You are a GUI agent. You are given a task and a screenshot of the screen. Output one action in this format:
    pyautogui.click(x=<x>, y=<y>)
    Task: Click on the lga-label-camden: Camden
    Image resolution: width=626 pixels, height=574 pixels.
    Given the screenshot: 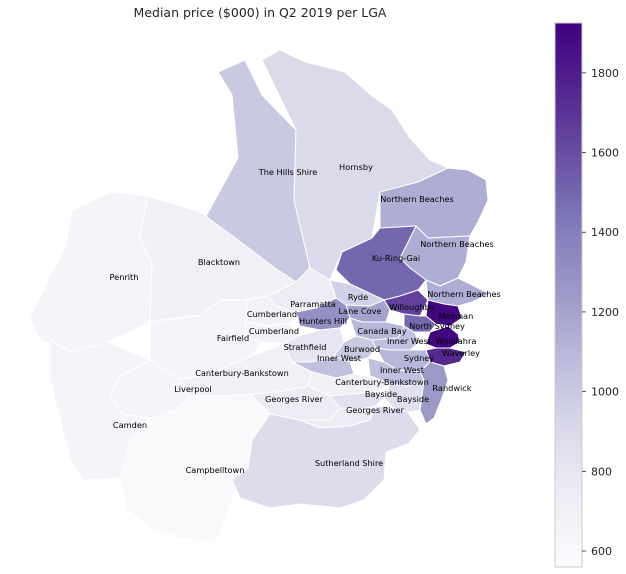 What is the action you would take?
    pyautogui.click(x=130, y=425)
    